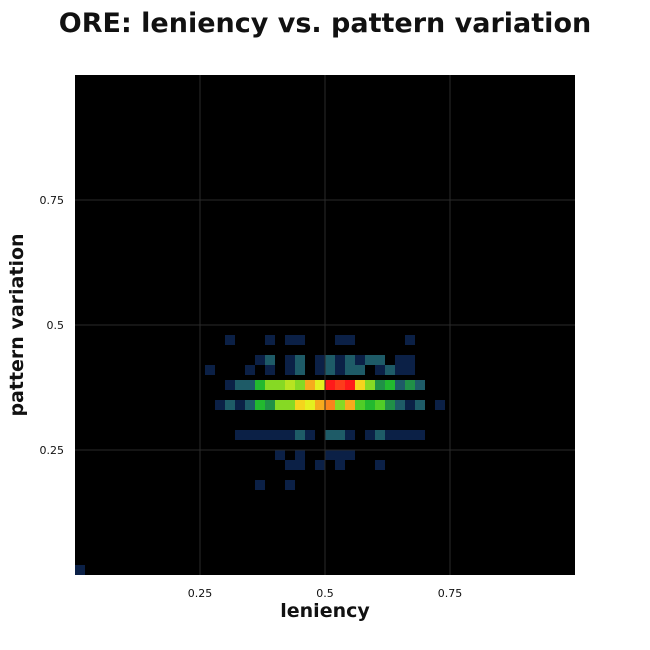 The height and width of the screenshot is (650, 650). What do you see at coordinates (200, 593) in the screenshot?
I see `x-tick-label: 0.25` at bounding box center [200, 593].